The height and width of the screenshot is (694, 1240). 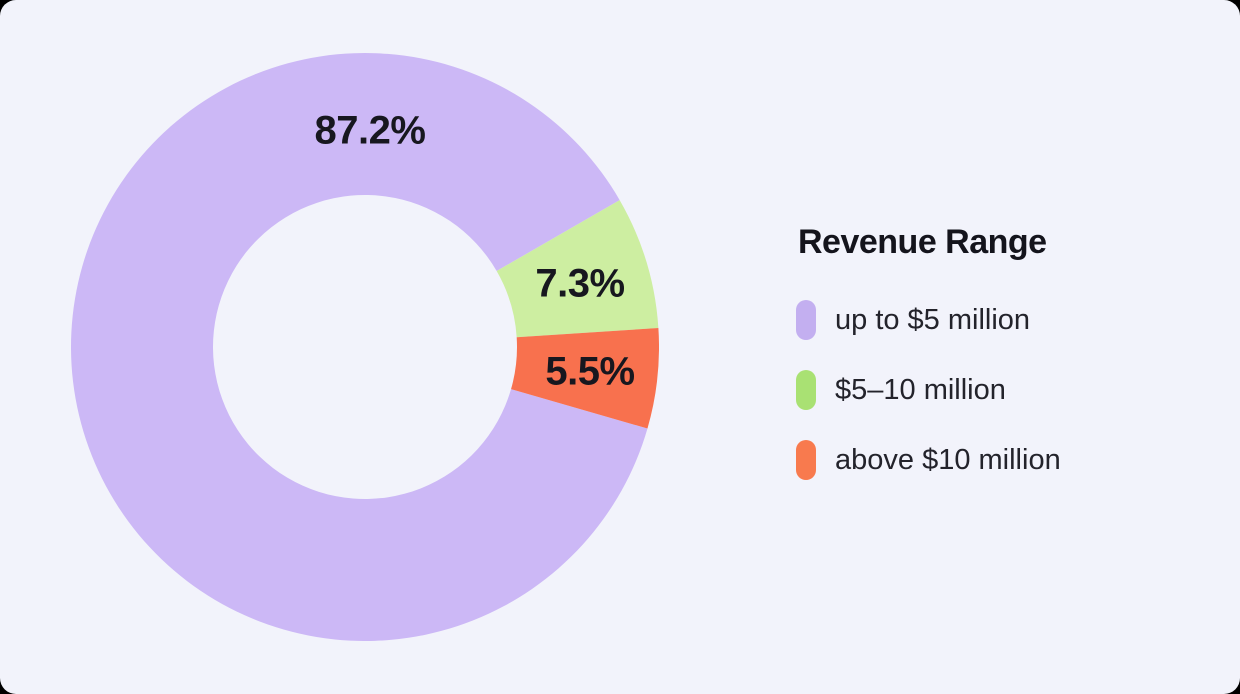 What do you see at coordinates (922, 242) in the screenshot?
I see `legend-title: Revenue Range` at bounding box center [922, 242].